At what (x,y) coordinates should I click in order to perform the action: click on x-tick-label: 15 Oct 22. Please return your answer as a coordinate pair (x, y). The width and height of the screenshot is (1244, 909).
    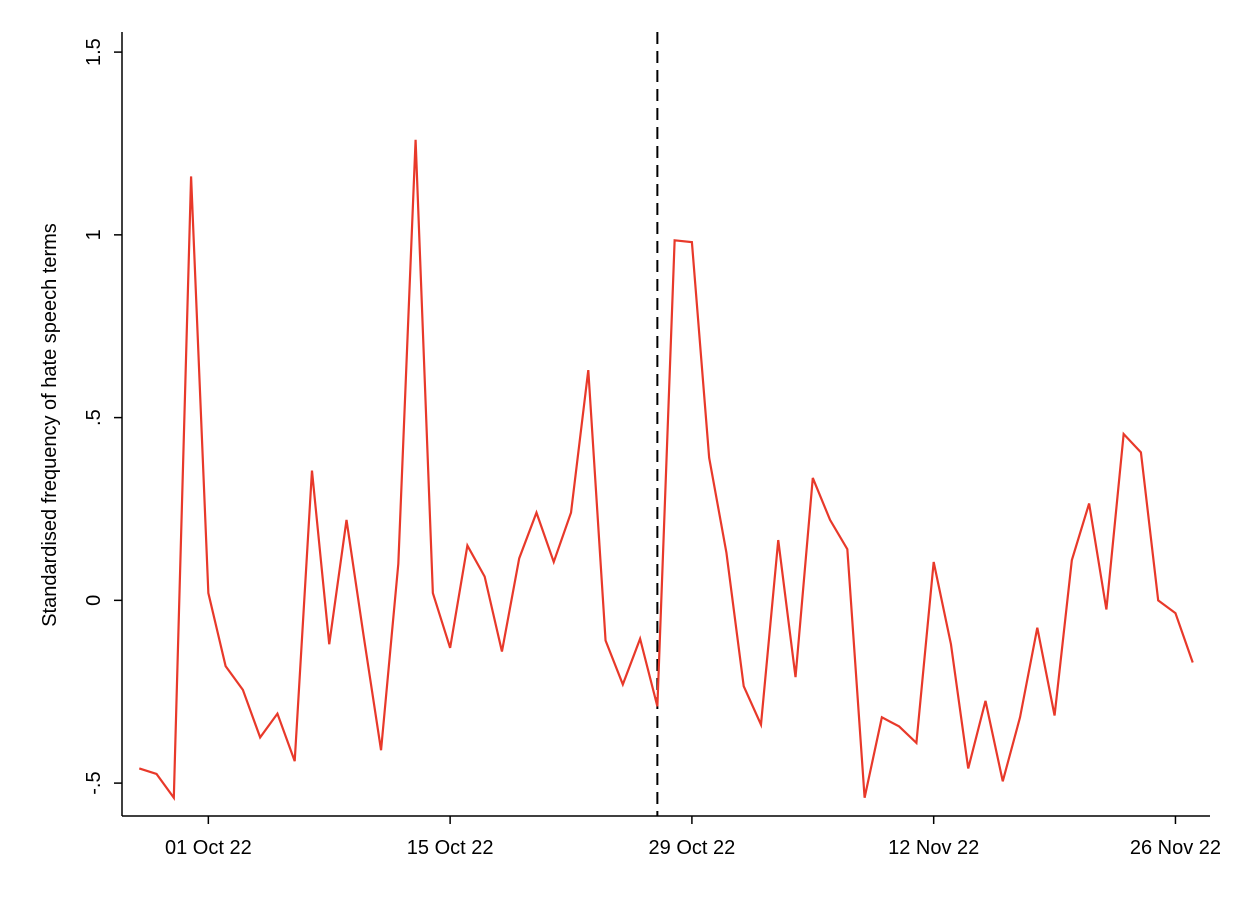
    Looking at the image, I should click on (450, 848).